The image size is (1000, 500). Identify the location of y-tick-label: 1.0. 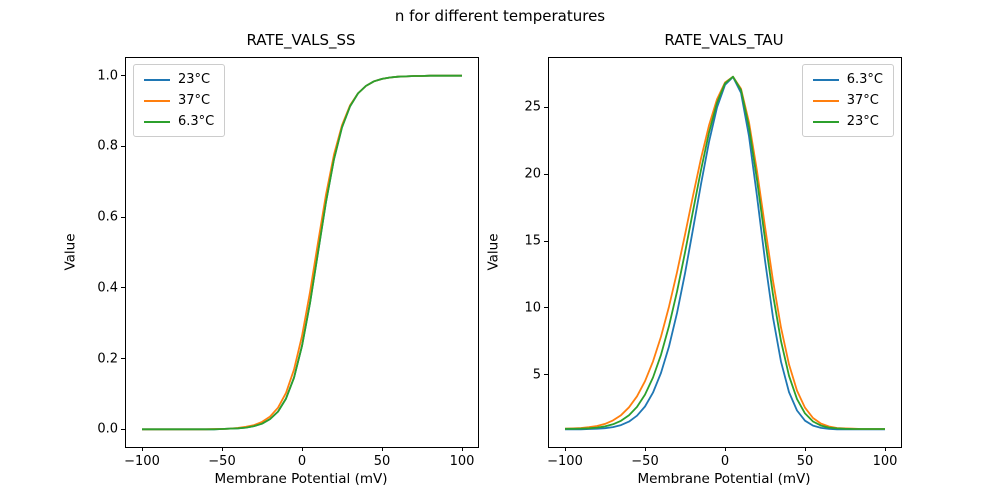
(107, 76).